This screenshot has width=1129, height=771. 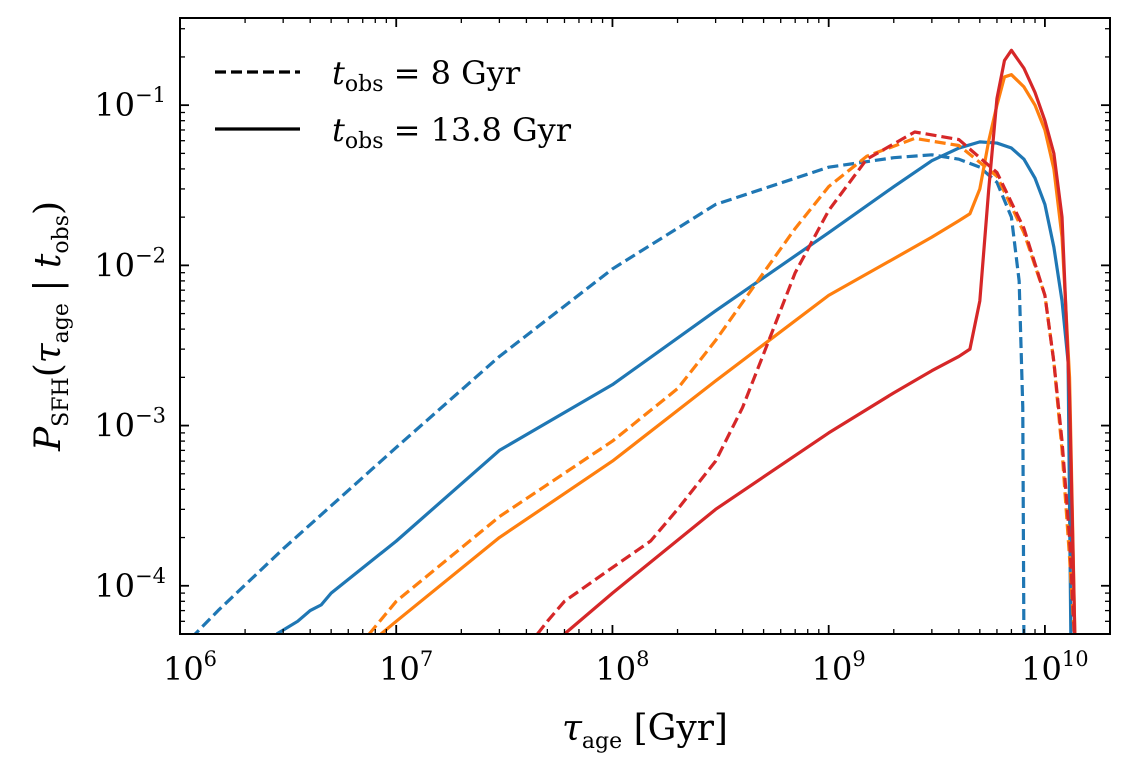 I want to click on y-tick-label-−2: 10⁻², so click(x=130, y=263).